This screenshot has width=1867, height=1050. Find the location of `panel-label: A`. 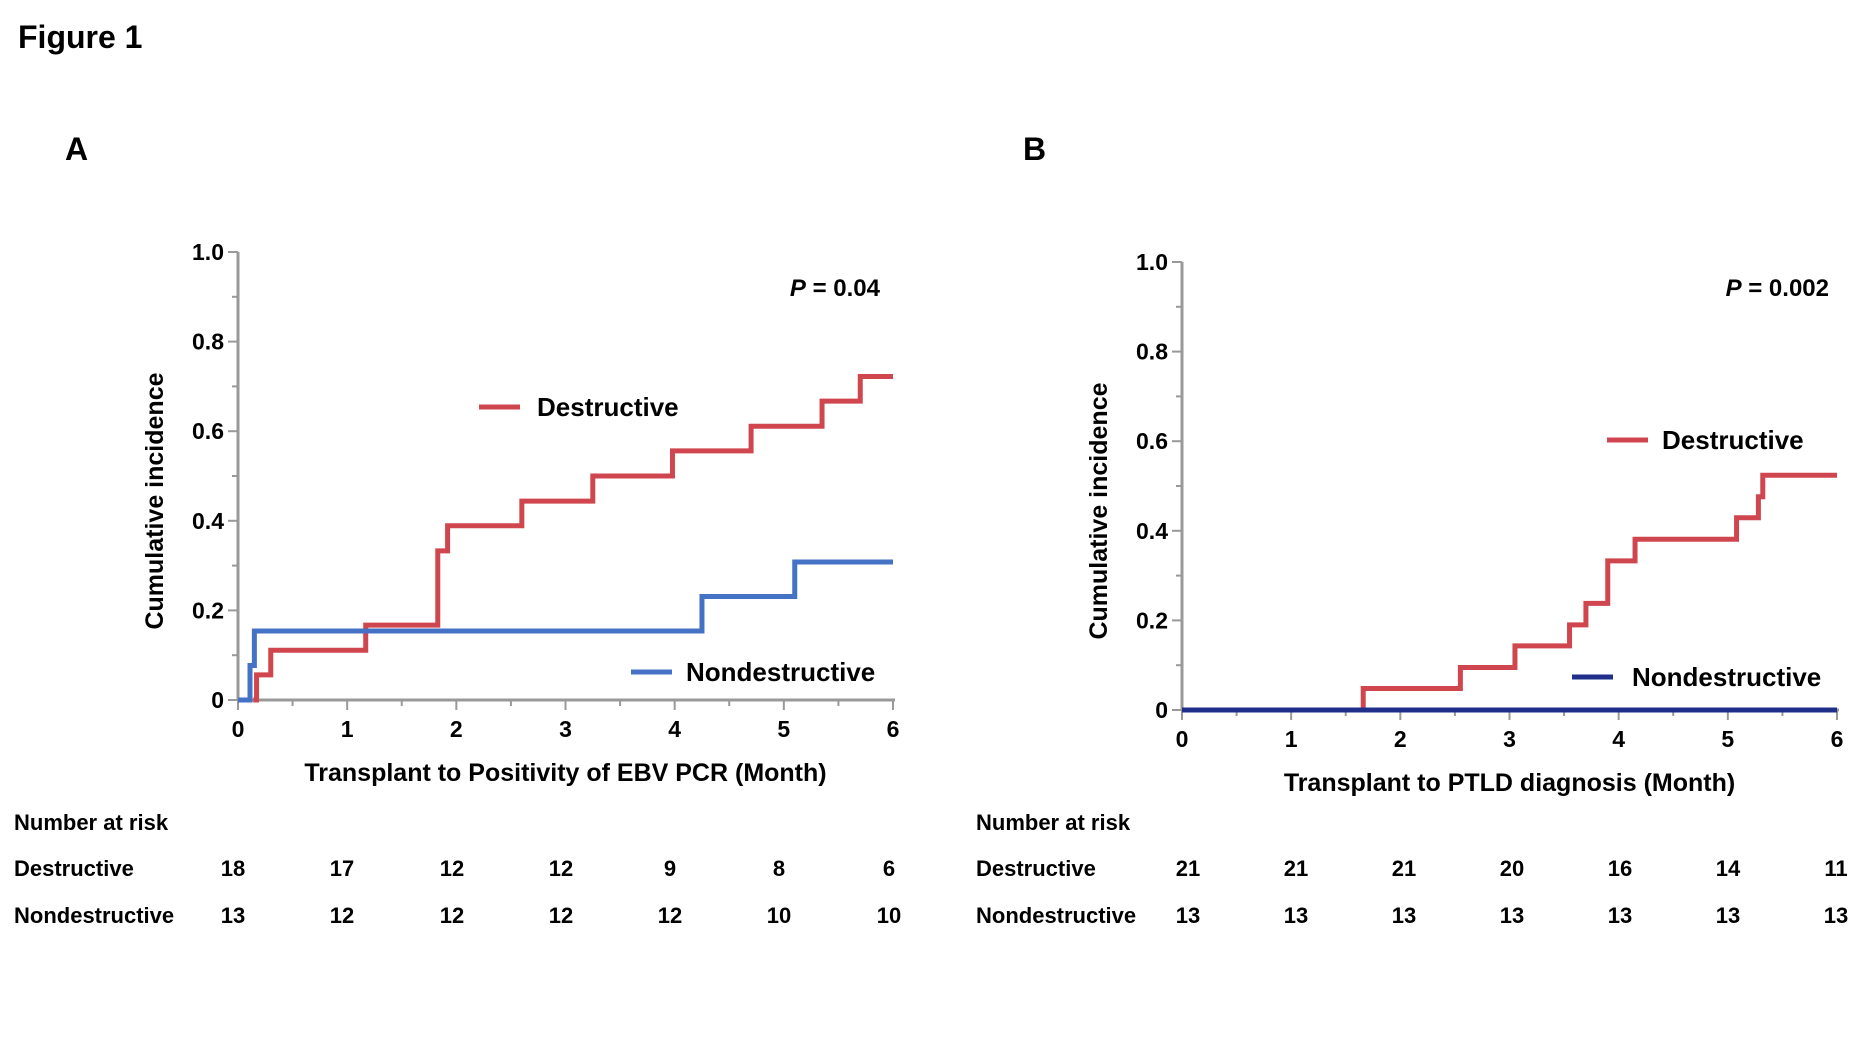

panel-label: A is located at coordinates (76, 149).